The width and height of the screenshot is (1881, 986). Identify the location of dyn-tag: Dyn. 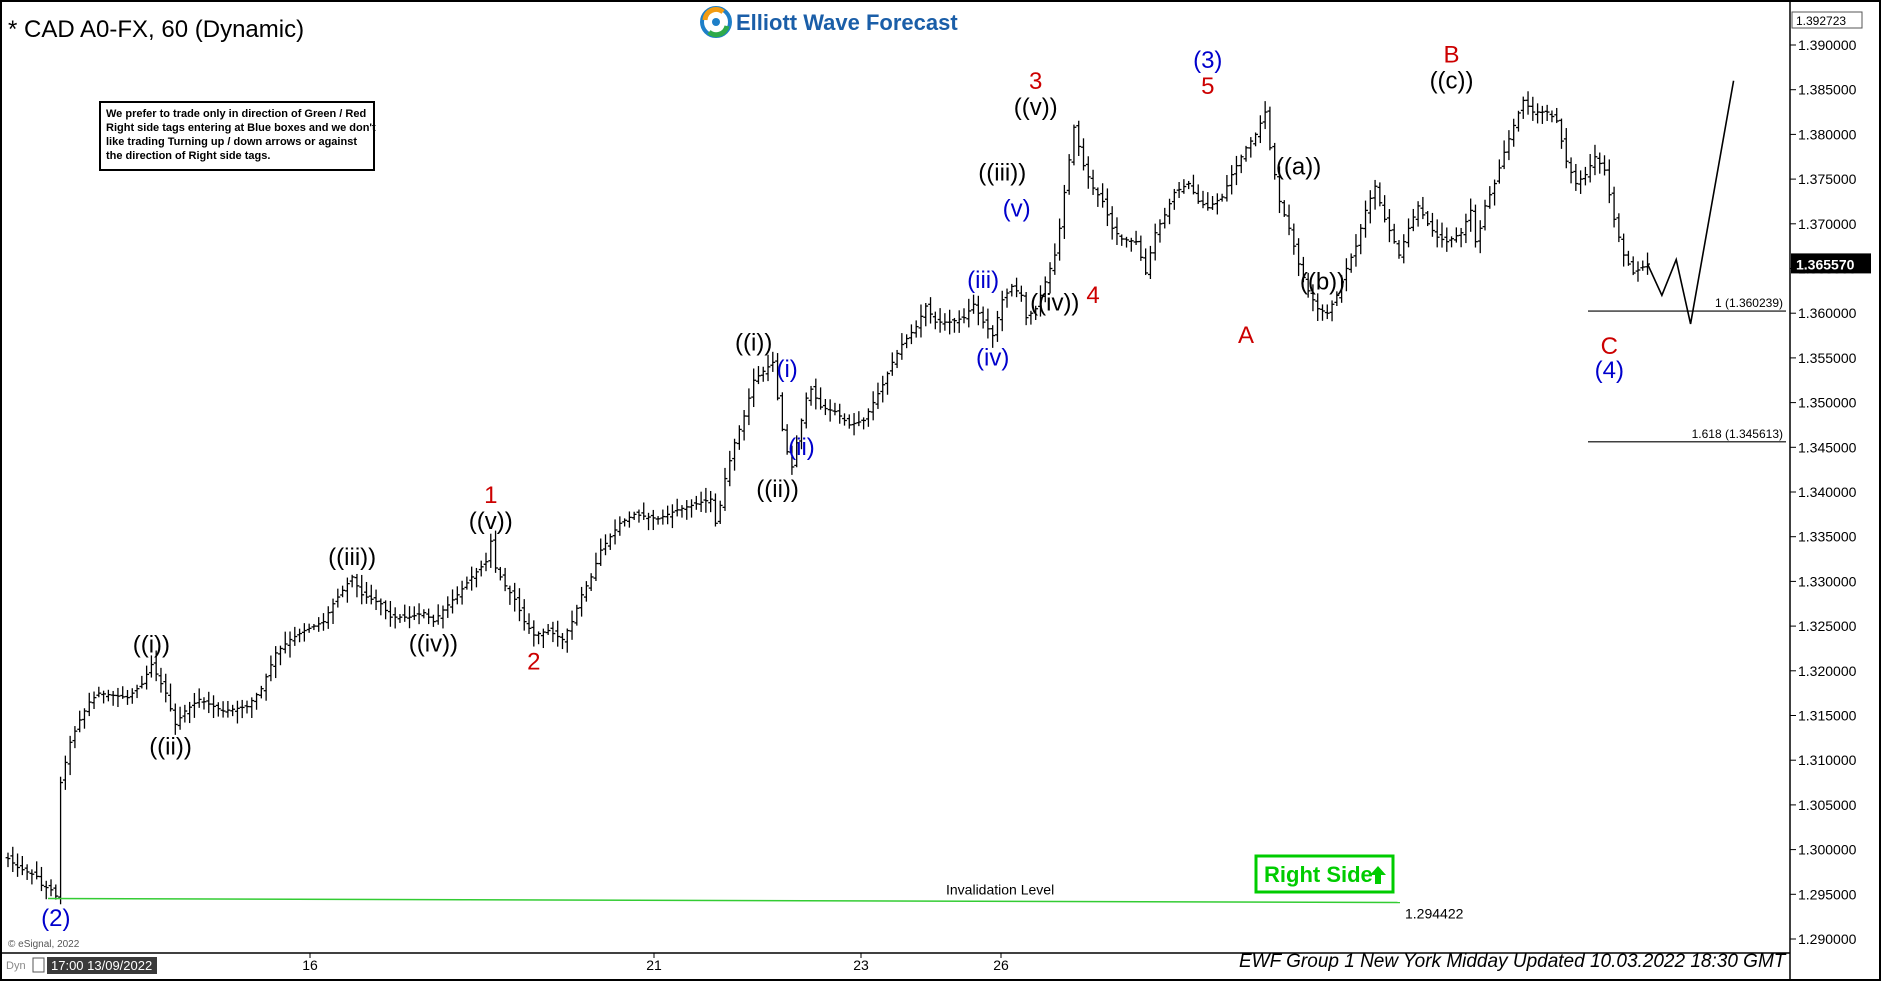
(16, 966).